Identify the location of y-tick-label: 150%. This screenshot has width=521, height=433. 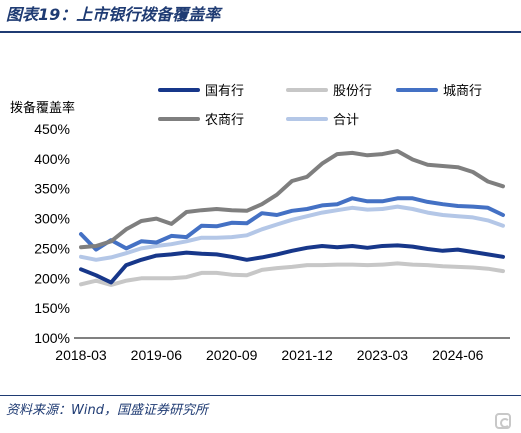
(52, 308).